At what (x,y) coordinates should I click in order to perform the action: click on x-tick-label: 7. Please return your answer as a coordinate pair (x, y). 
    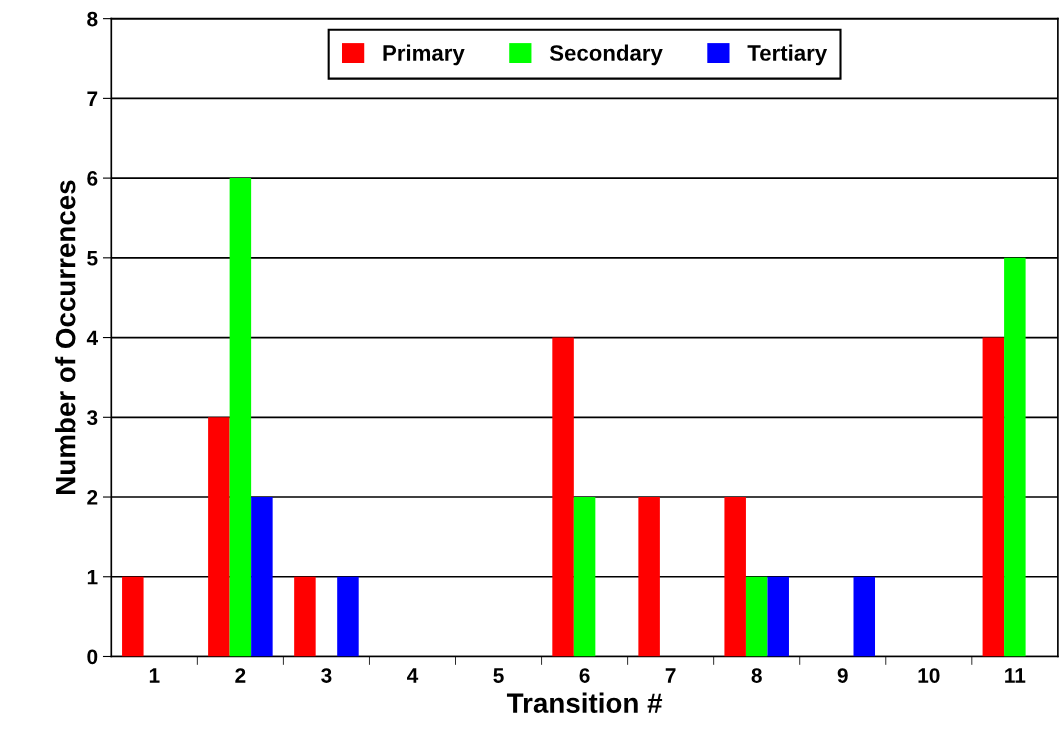
    Looking at the image, I should click on (670, 675).